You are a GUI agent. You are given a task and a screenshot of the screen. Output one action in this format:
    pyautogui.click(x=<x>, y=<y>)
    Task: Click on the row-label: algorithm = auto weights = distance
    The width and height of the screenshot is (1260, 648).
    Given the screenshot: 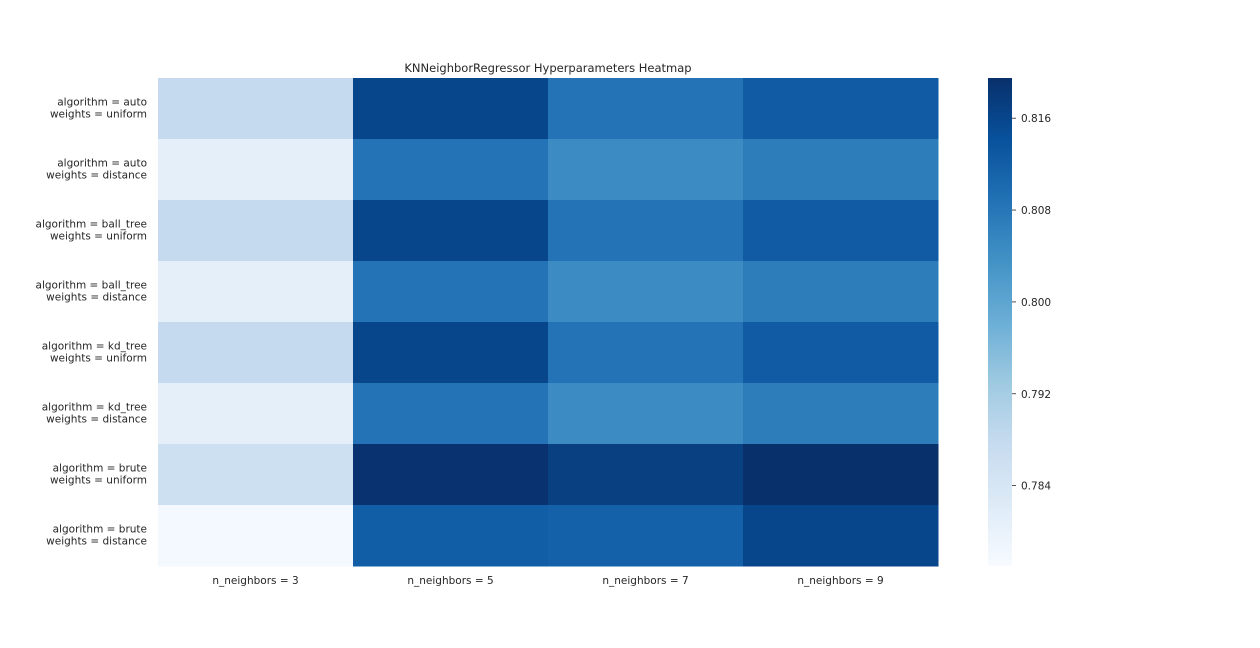 What is the action you would take?
    pyautogui.click(x=96, y=170)
    